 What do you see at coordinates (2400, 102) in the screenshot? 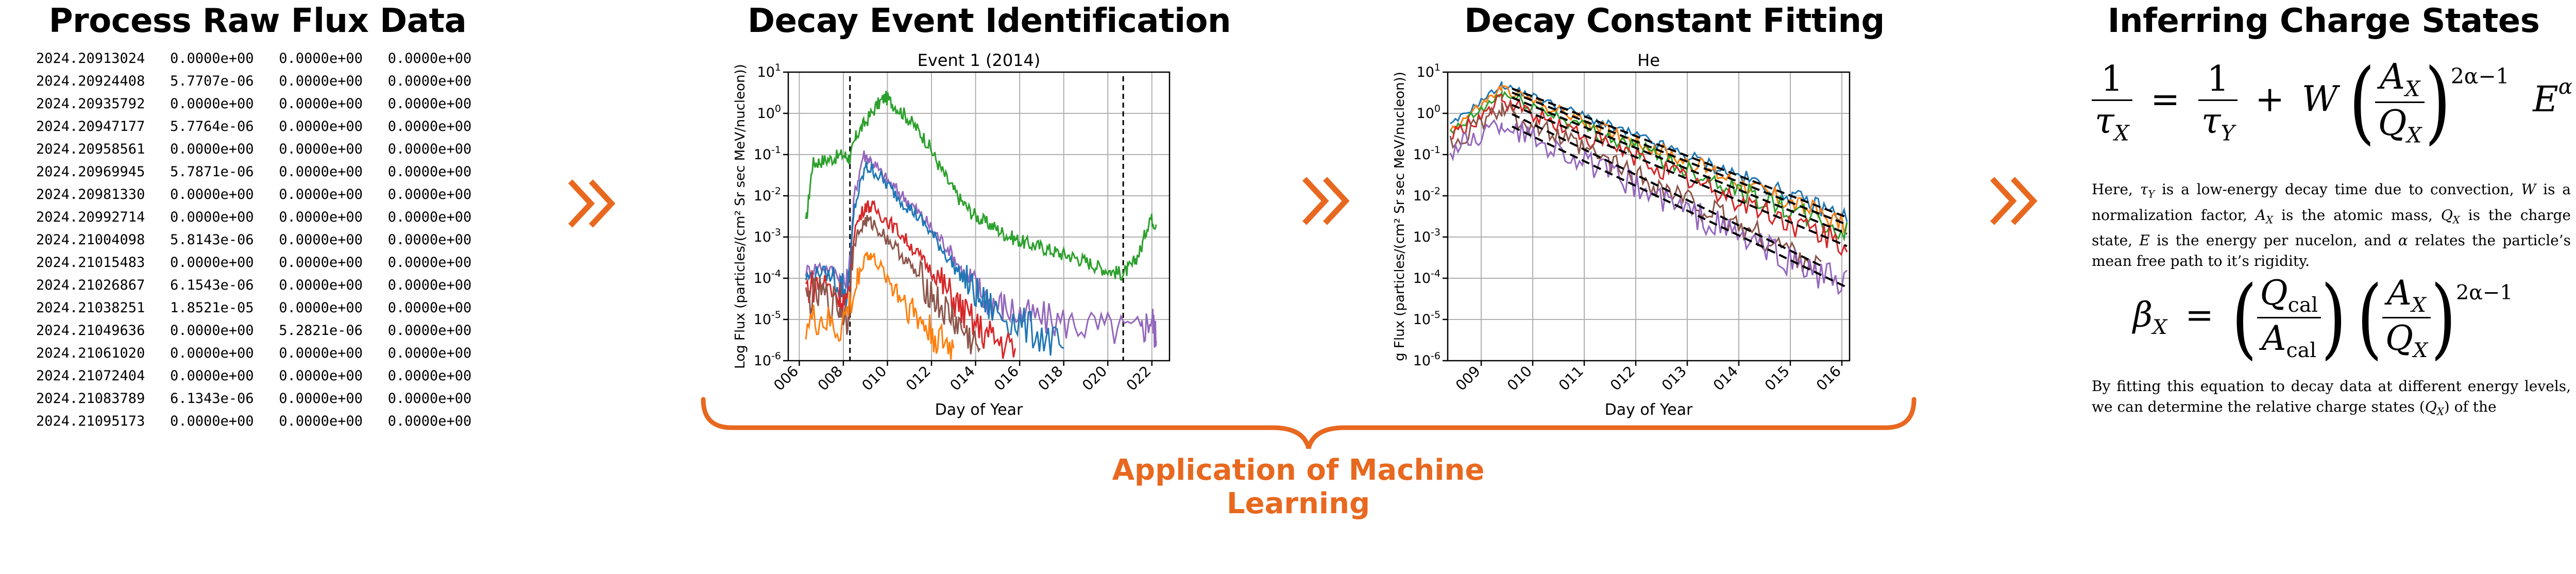
I see `eq1-ratio-fraction: AX QX` at bounding box center [2400, 102].